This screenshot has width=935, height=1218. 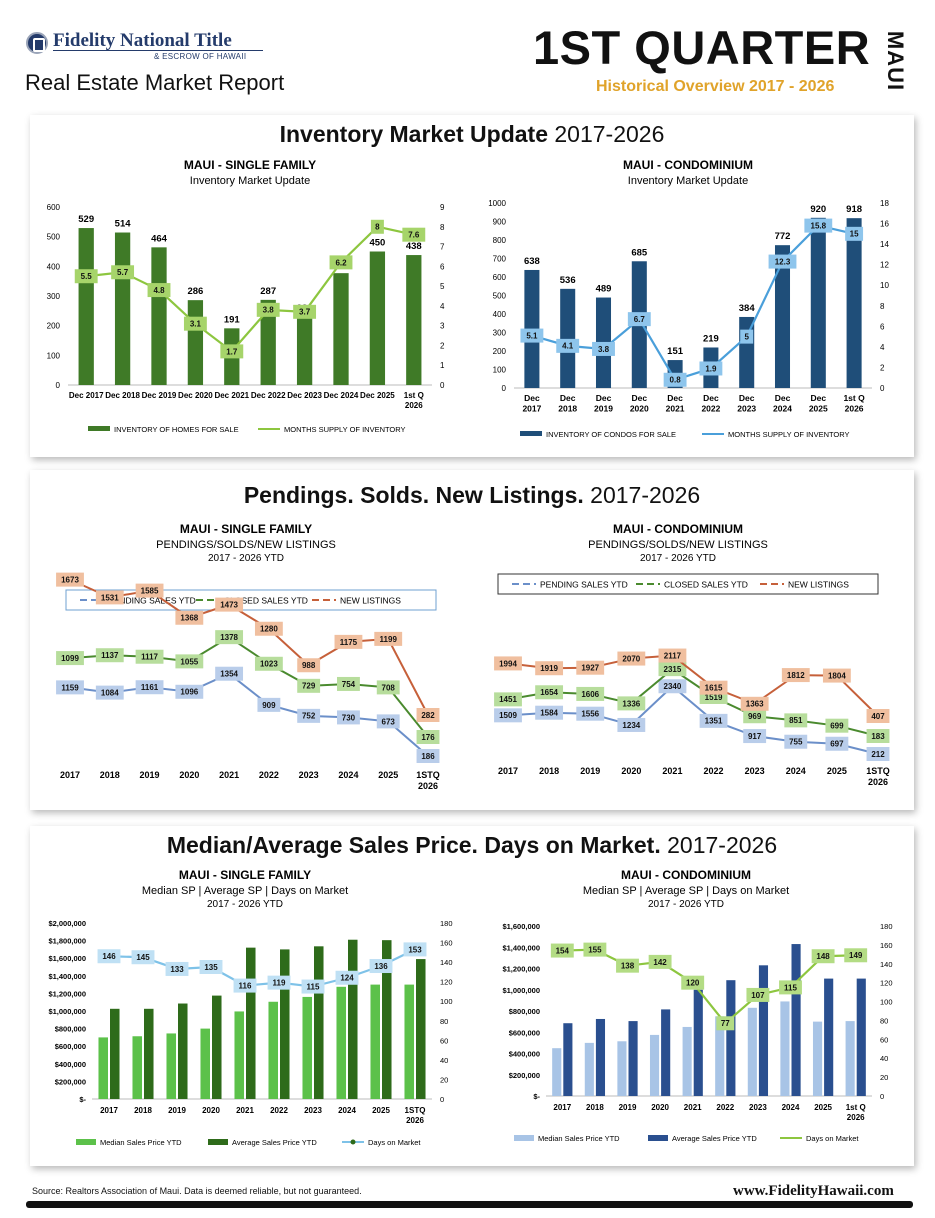 What do you see at coordinates (110, 655) in the screenshot?
I see `point-label: 1137` at bounding box center [110, 655].